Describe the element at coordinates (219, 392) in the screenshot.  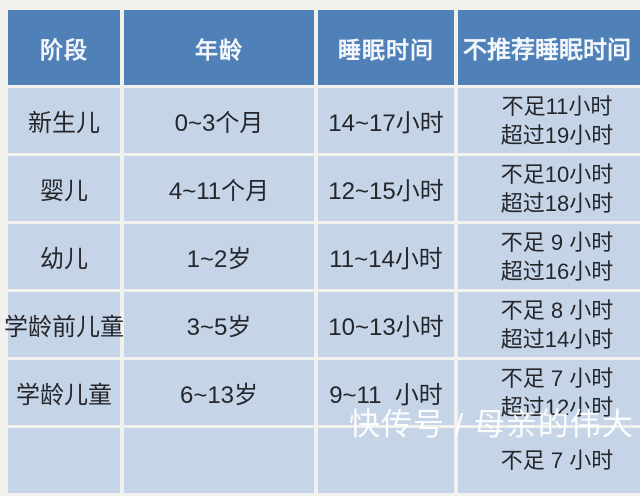
I see `cell-age: 6~13岁` at that location.